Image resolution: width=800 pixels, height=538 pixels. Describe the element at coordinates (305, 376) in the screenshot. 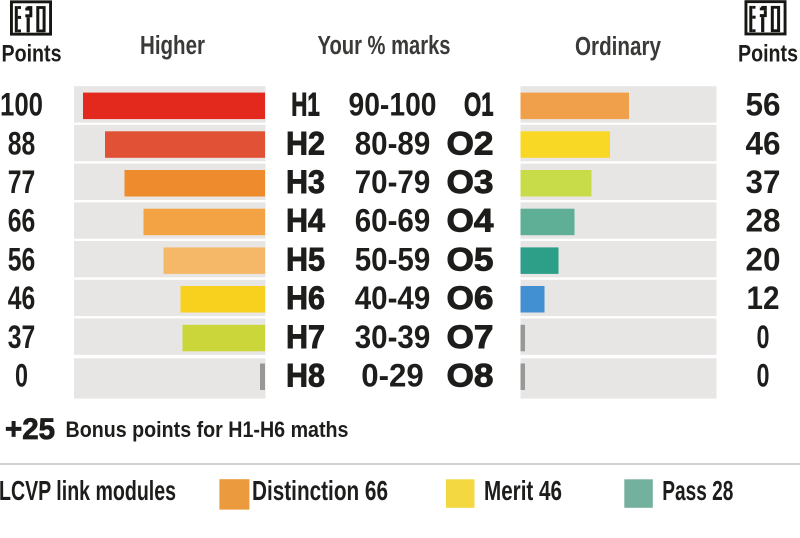

I see `svg-text: H8` at that location.